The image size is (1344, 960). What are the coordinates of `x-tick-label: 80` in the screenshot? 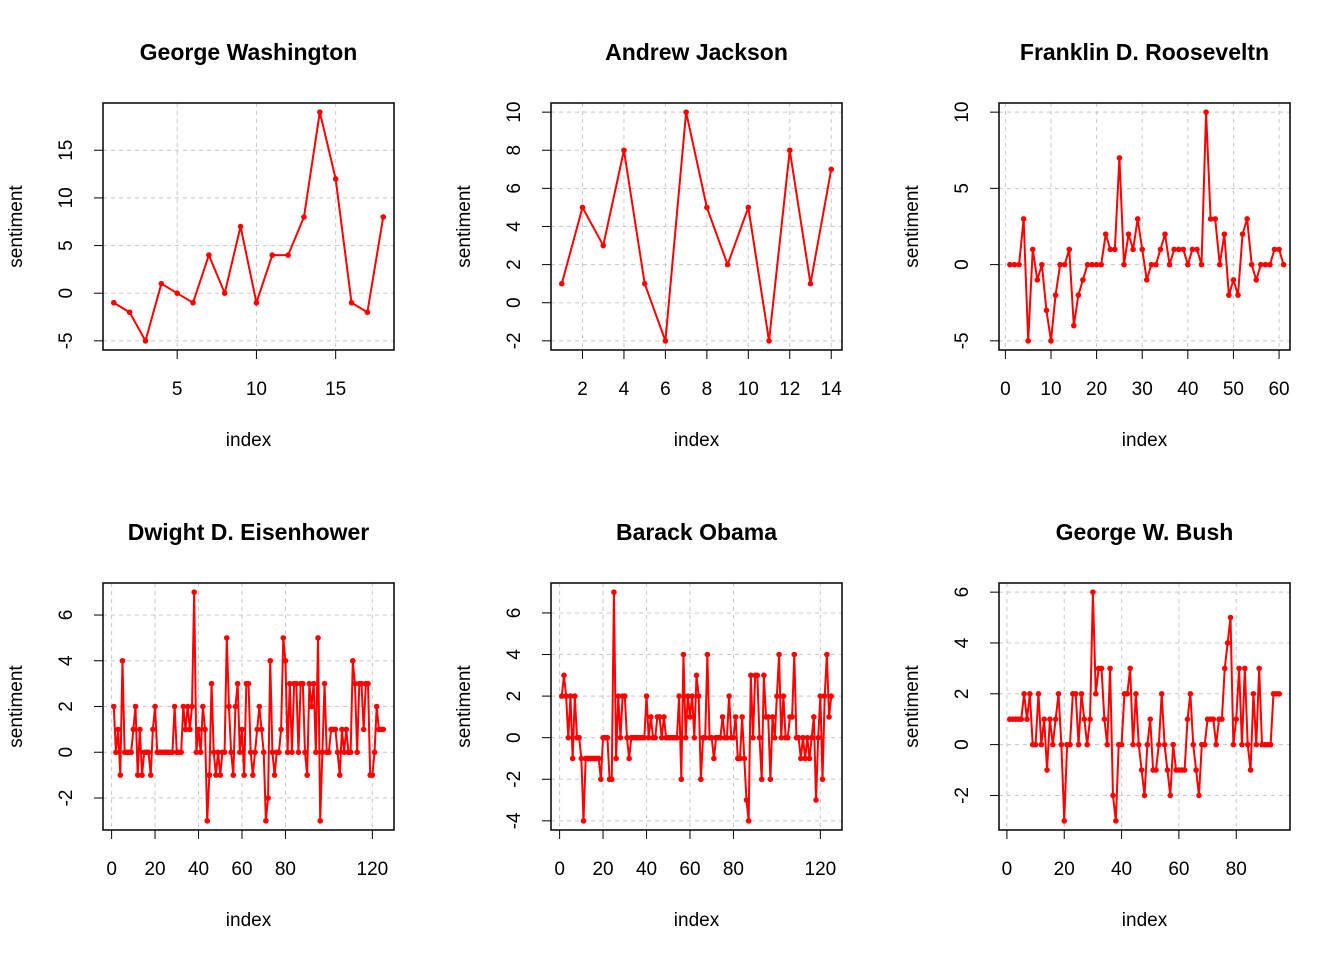 It's located at (733, 869).